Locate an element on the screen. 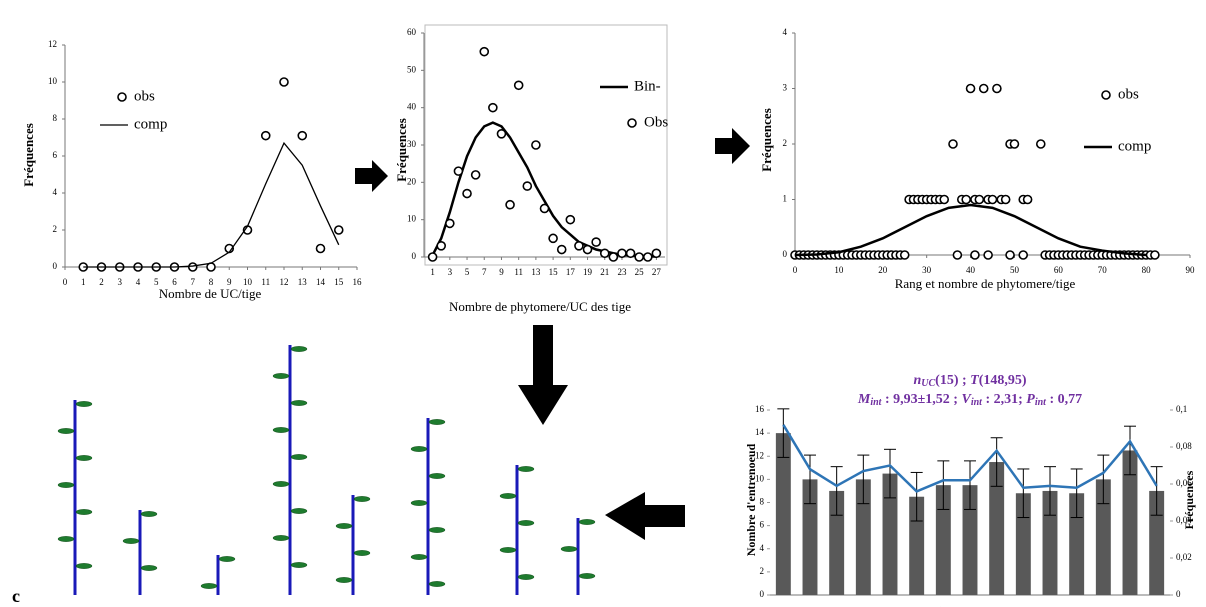 This screenshot has height=607, width=1206. y-tick-label: 20 is located at coordinates (412, 181).